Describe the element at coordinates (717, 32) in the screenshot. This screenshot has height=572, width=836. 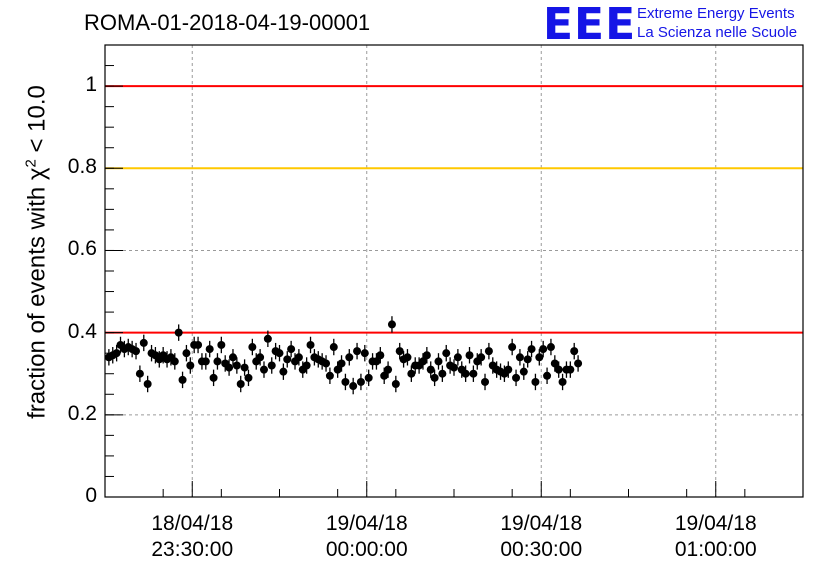
I see `logo-line-2: La Scienza nelle Scuole` at that location.